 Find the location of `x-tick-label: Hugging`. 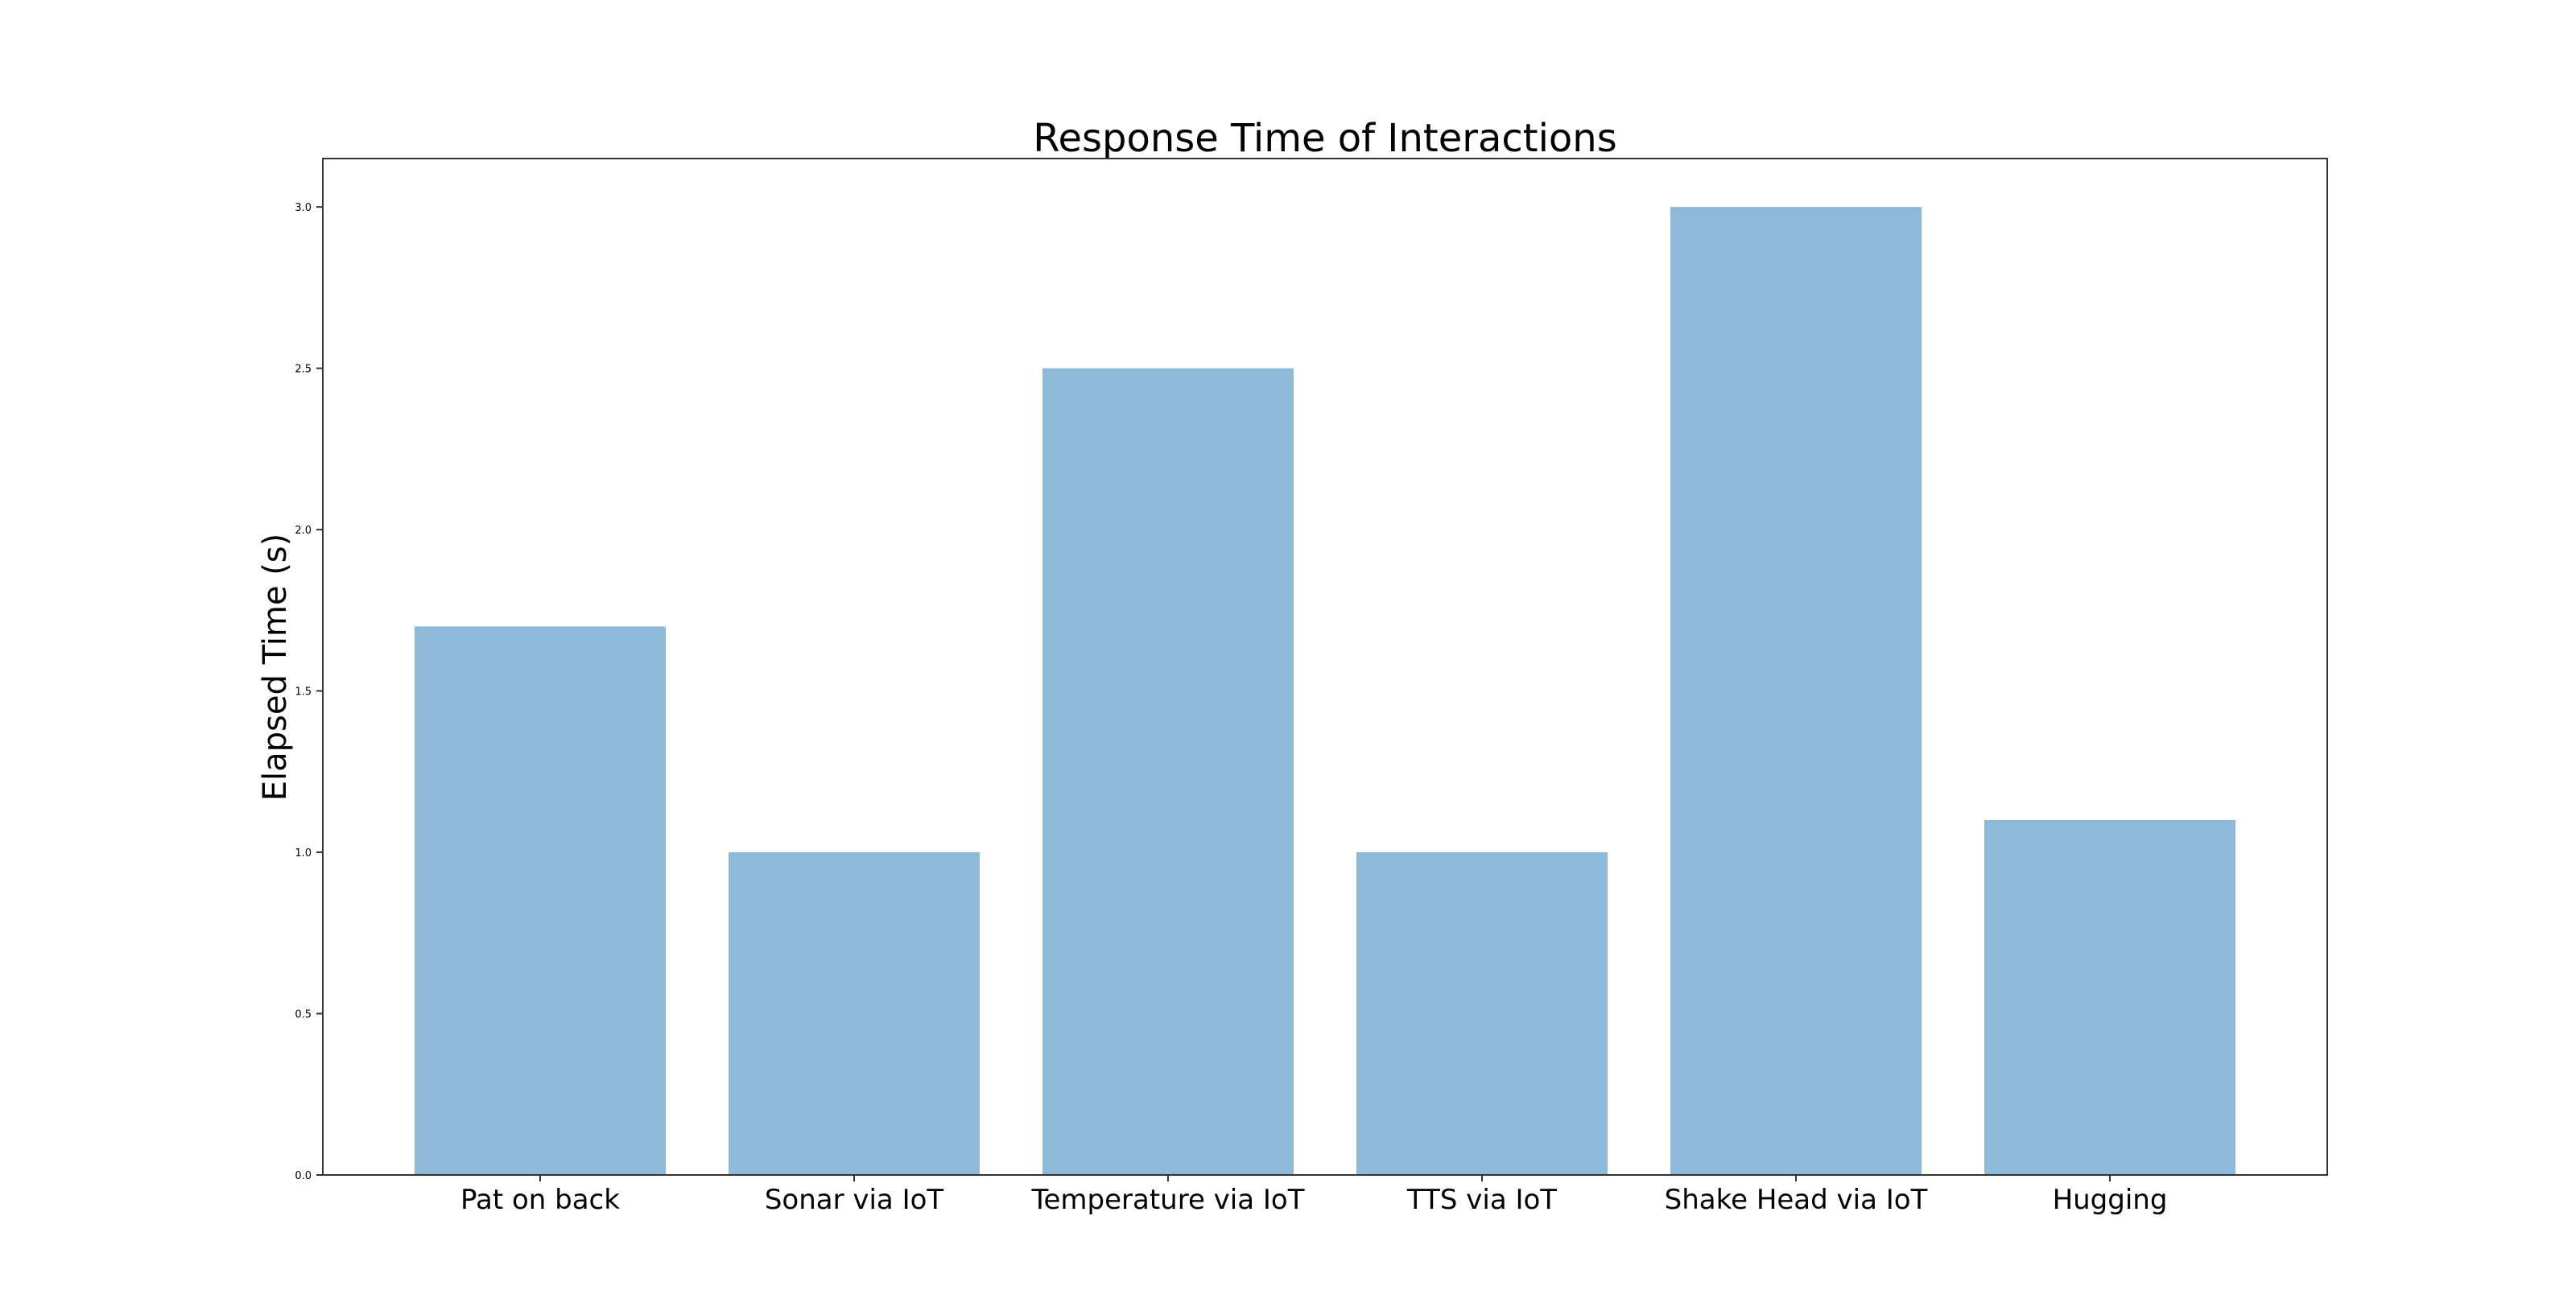

x-tick-label: Hugging is located at coordinates (2110, 1200).